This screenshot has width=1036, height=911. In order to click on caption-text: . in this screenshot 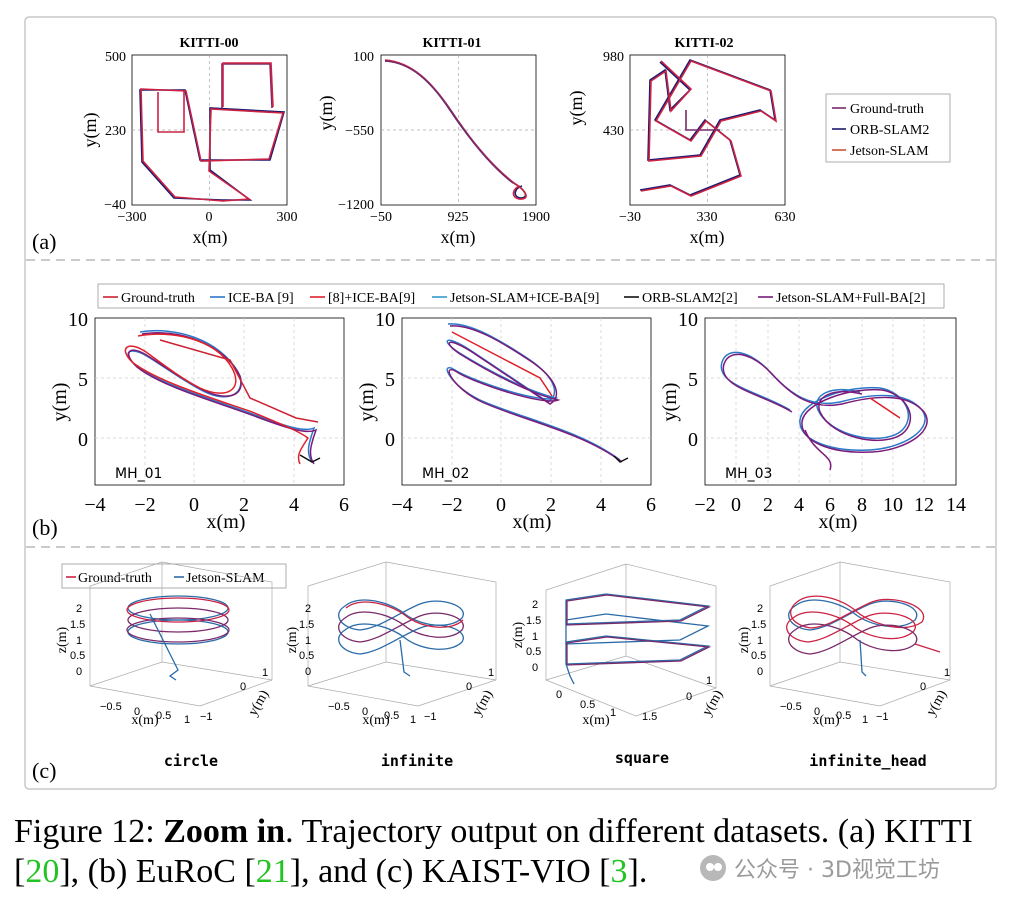, I will do `click(643, 871)`.